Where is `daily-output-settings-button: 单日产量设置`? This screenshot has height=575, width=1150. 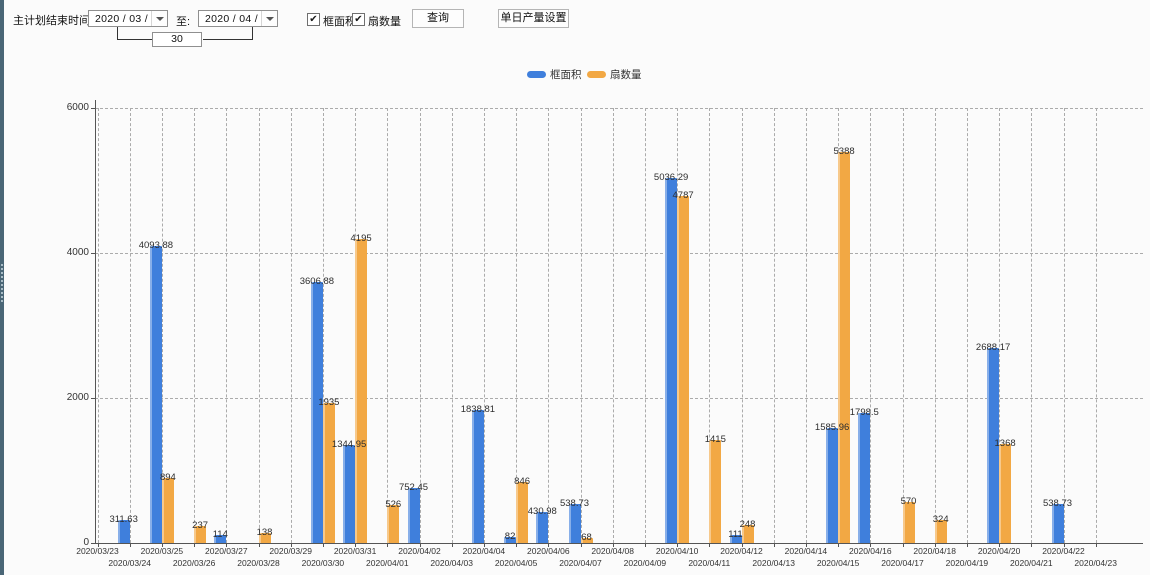 daily-output-settings-button: 单日产量设置 is located at coordinates (533, 18).